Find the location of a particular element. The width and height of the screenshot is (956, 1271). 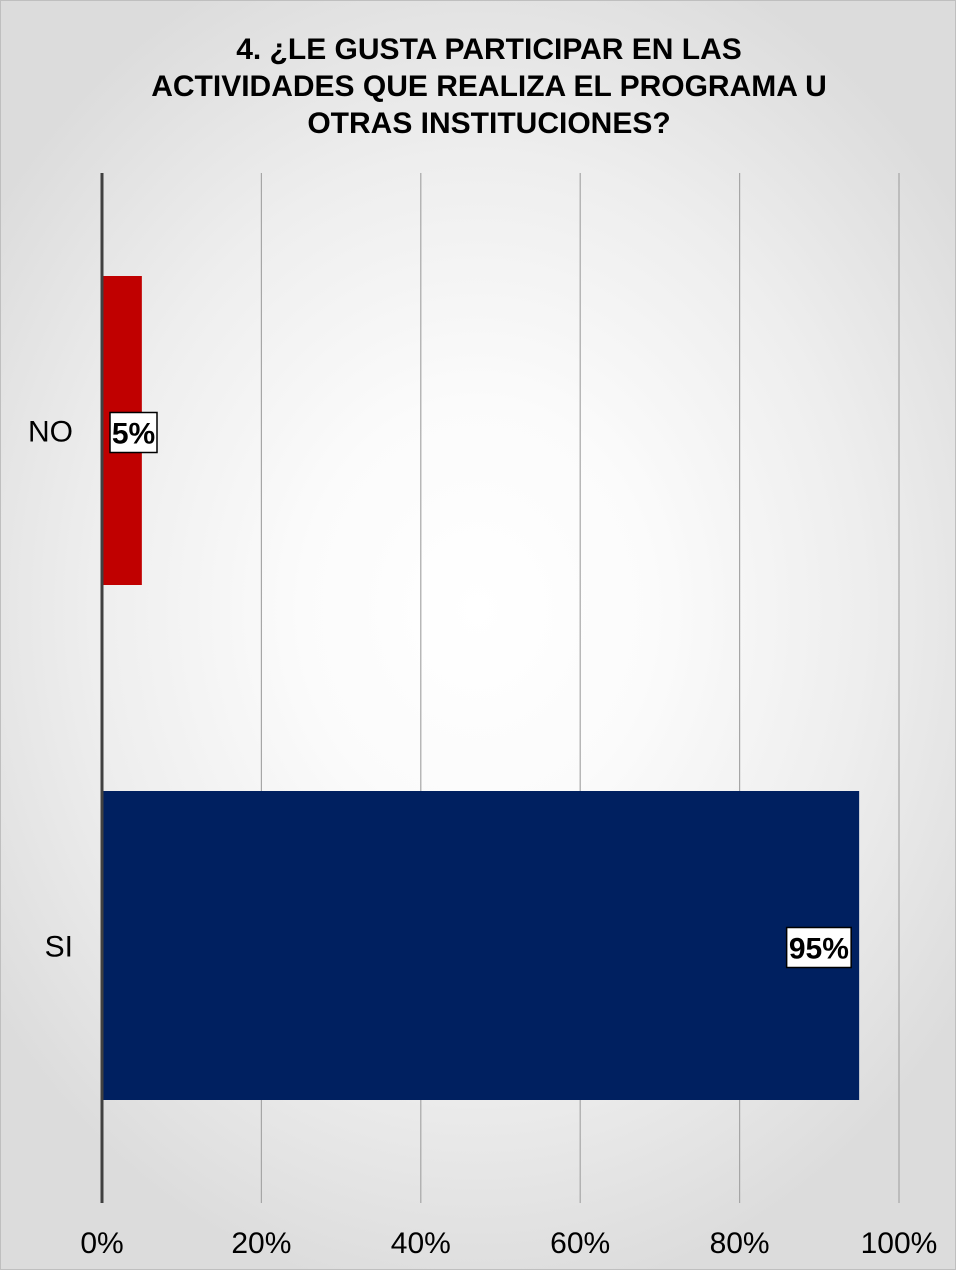

category-label-si: SI is located at coordinates (59, 947).